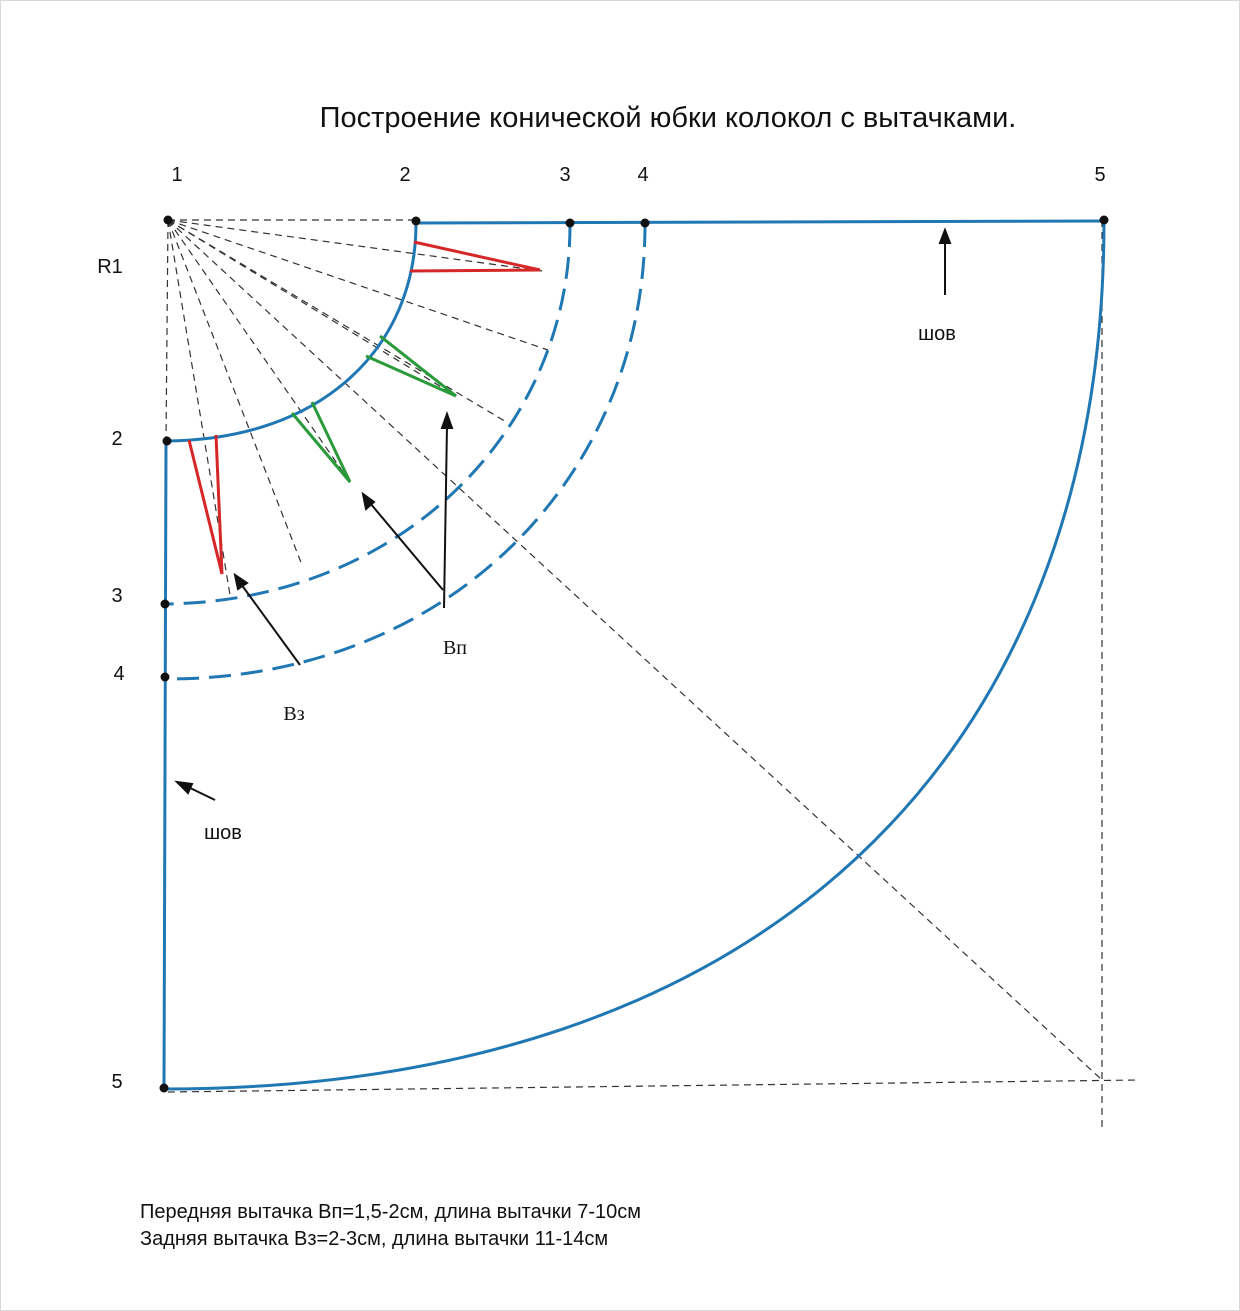 The image size is (1240, 1311). I want to click on waist-arc, so click(291, 332).